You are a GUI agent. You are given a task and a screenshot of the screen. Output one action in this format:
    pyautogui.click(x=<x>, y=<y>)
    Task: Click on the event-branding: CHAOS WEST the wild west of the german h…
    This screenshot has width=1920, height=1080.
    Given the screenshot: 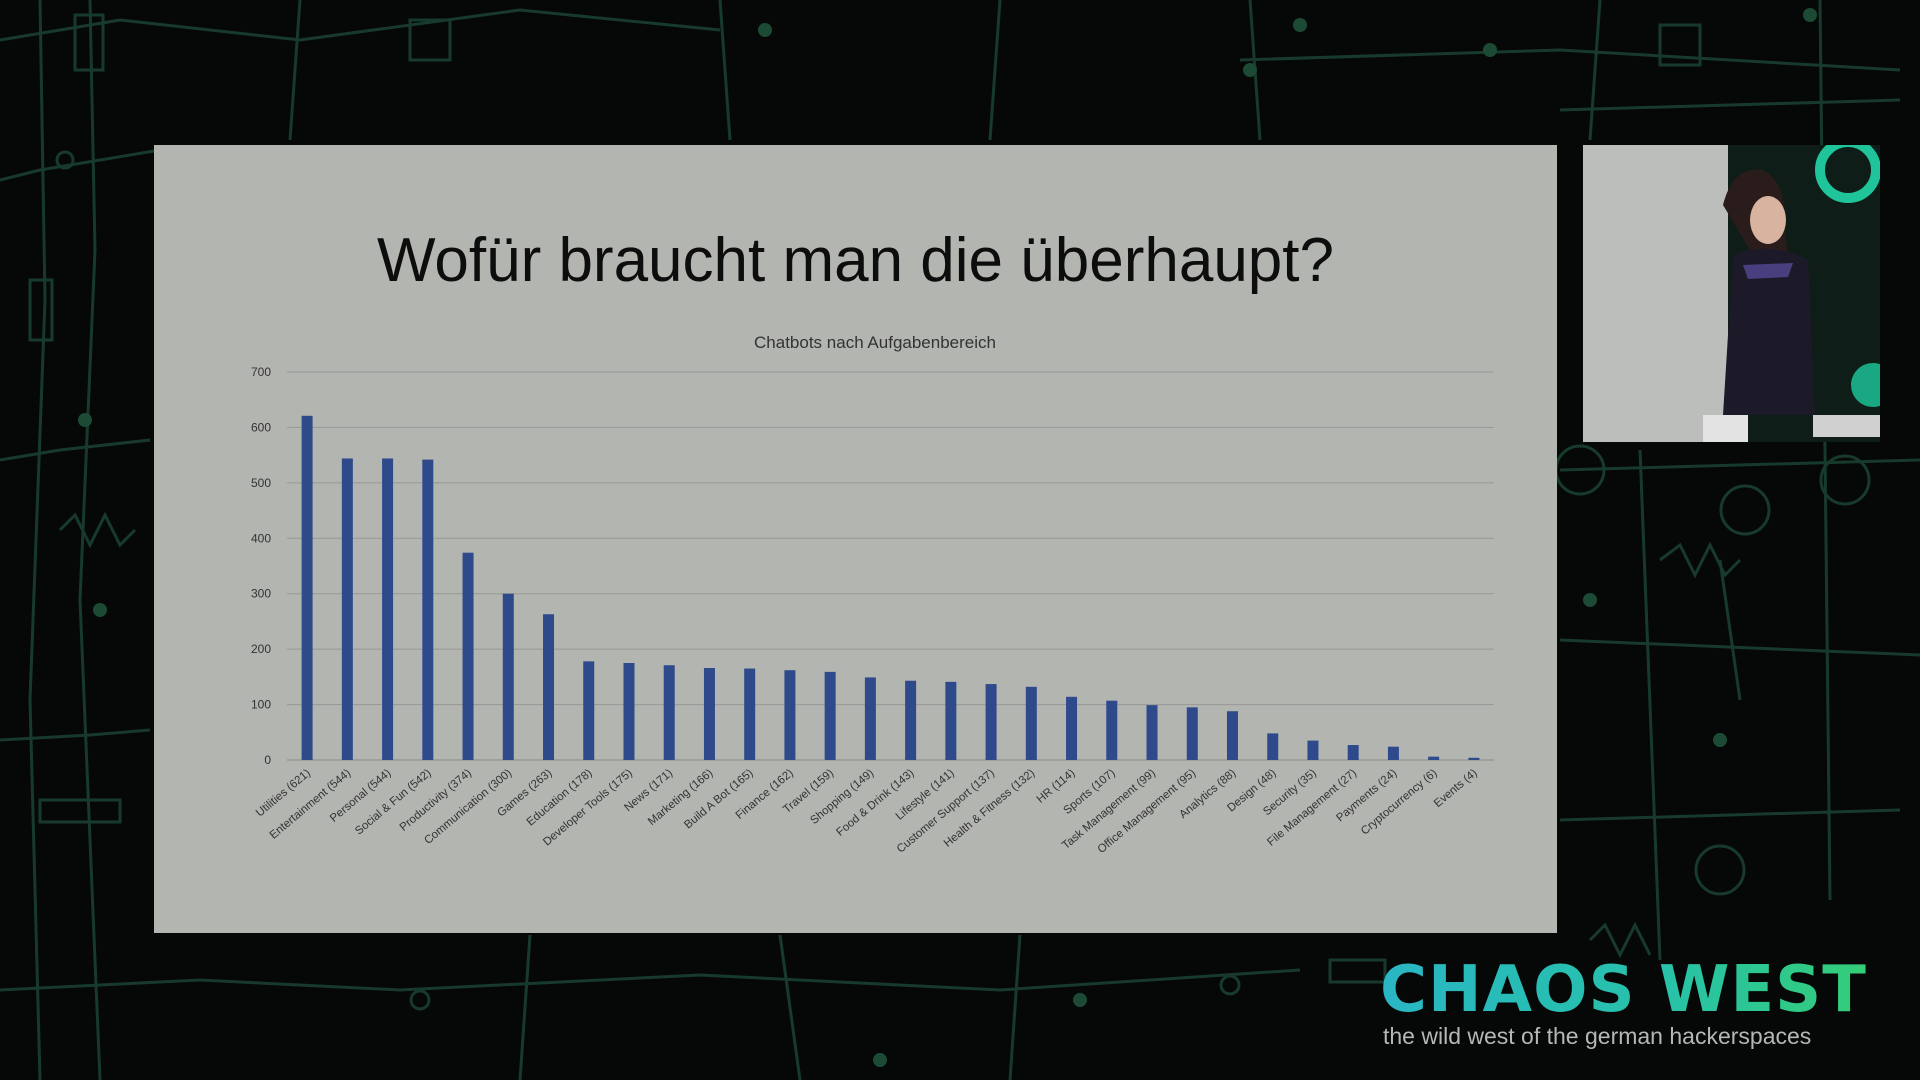 What is the action you would take?
    pyautogui.click(x=1640, y=1002)
    